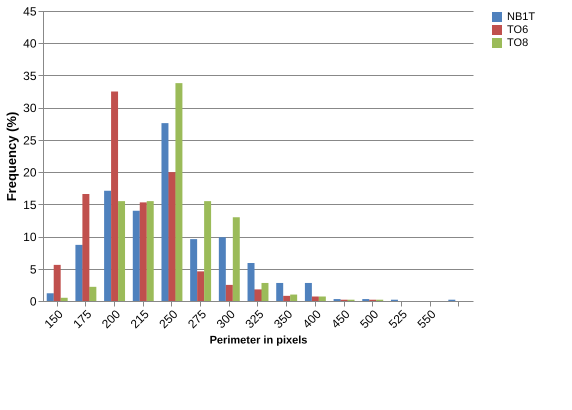  I want to click on x-tick-label: 250, so click(168, 319).